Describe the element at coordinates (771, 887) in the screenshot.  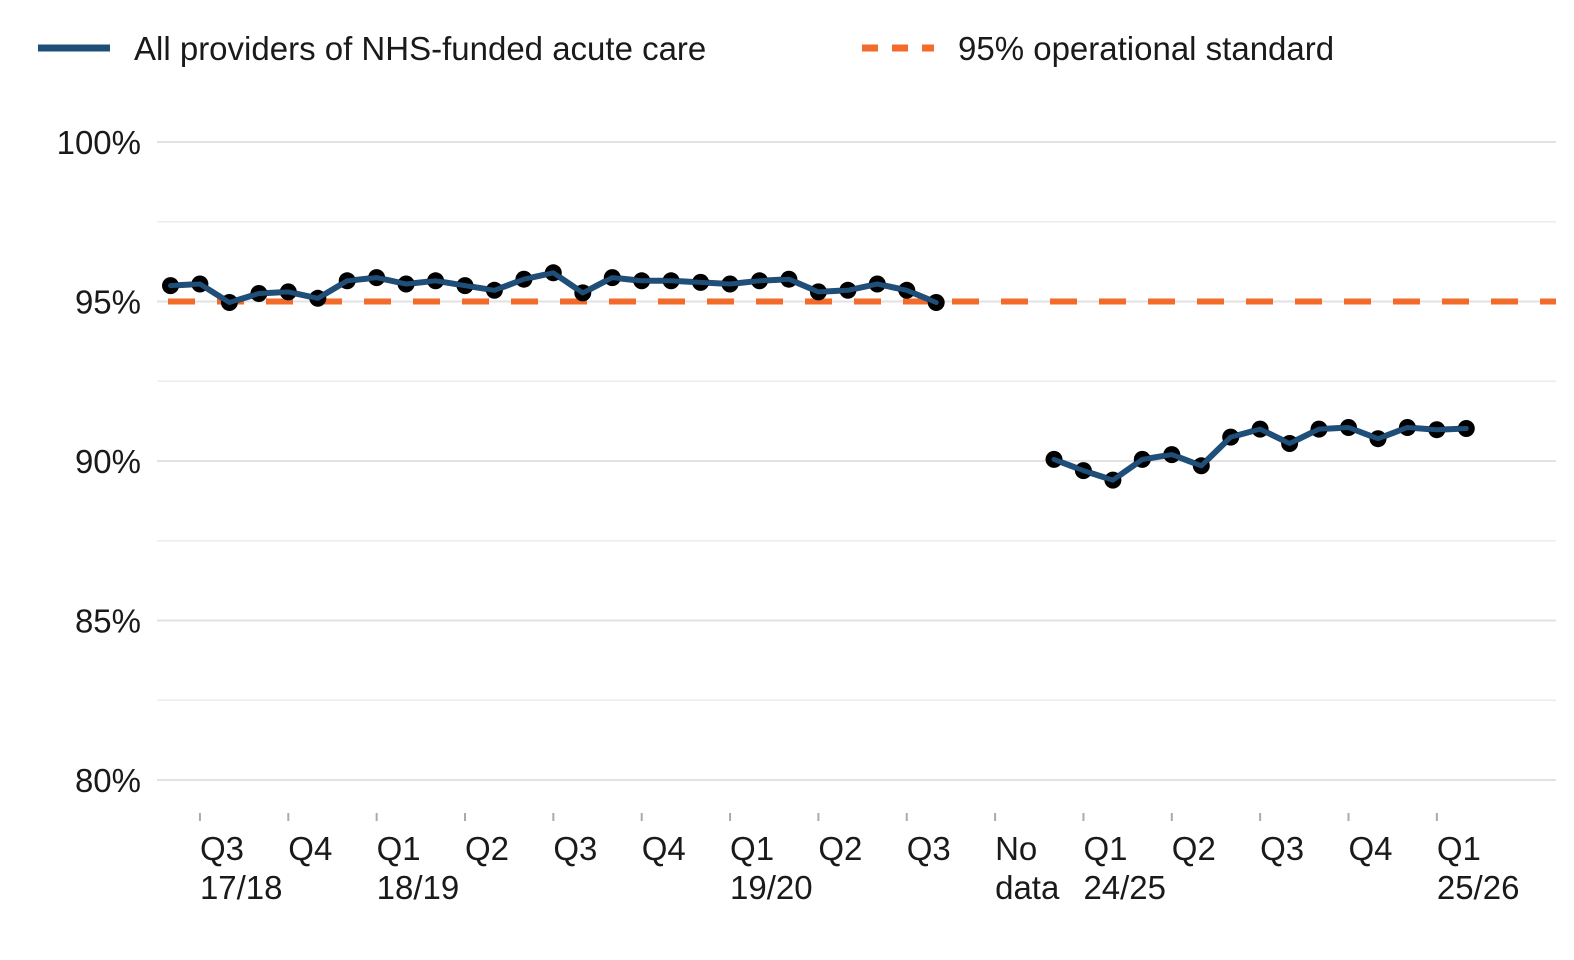
I see `x-tick-sublabel: 19/20` at that location.